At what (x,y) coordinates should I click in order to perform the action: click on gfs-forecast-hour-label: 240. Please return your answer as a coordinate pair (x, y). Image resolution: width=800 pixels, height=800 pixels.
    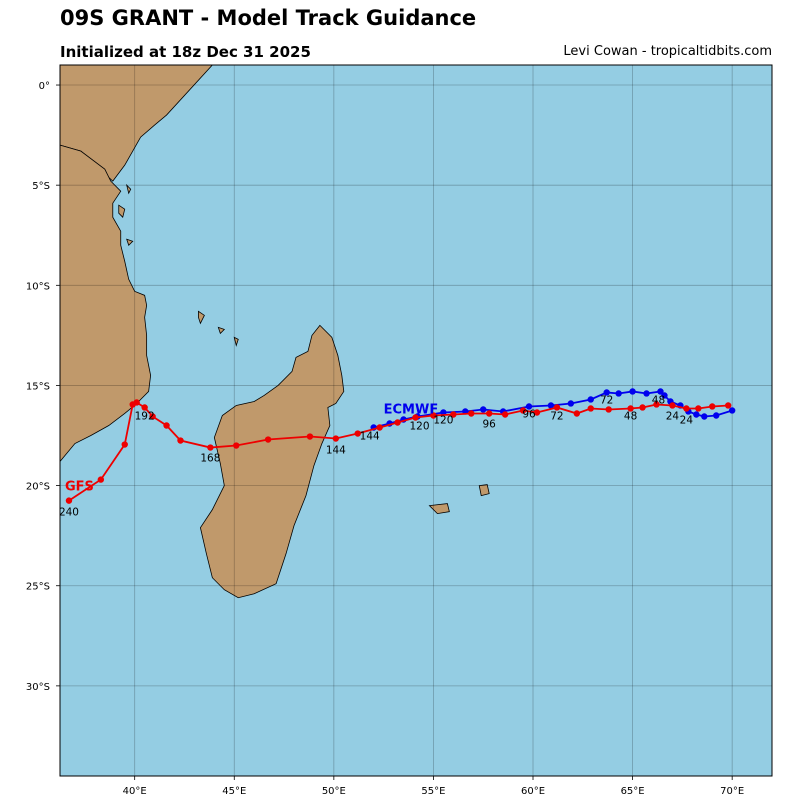
    Looking at the image, I should click on (69, 513).